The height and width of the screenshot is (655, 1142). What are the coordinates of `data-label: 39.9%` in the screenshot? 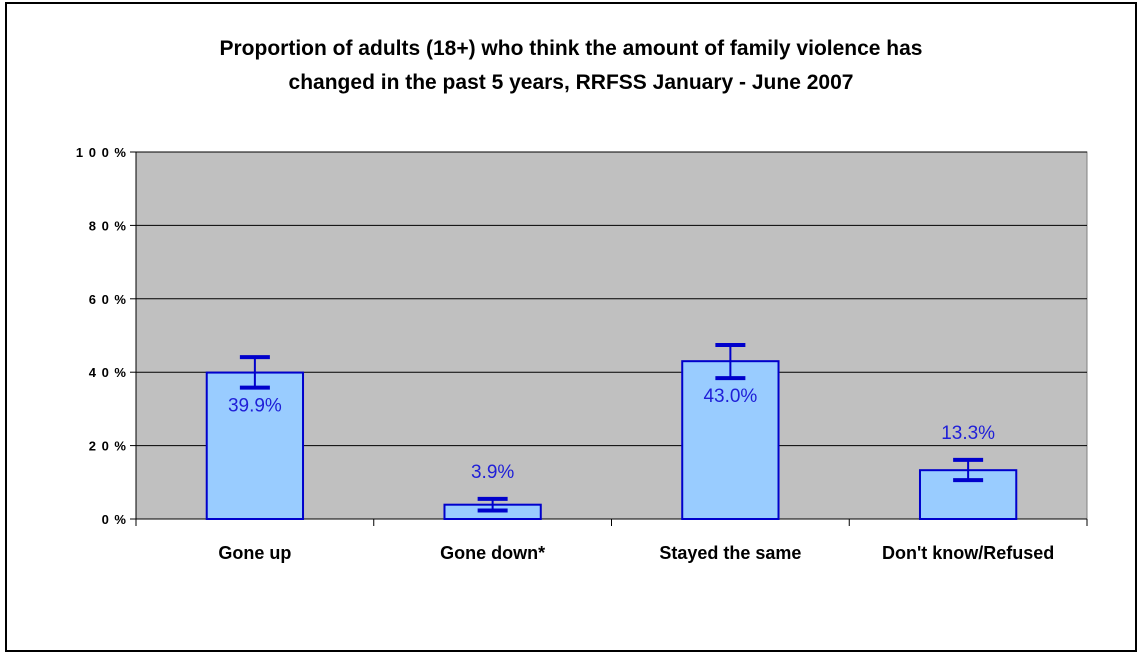 It's located at (255, 406).